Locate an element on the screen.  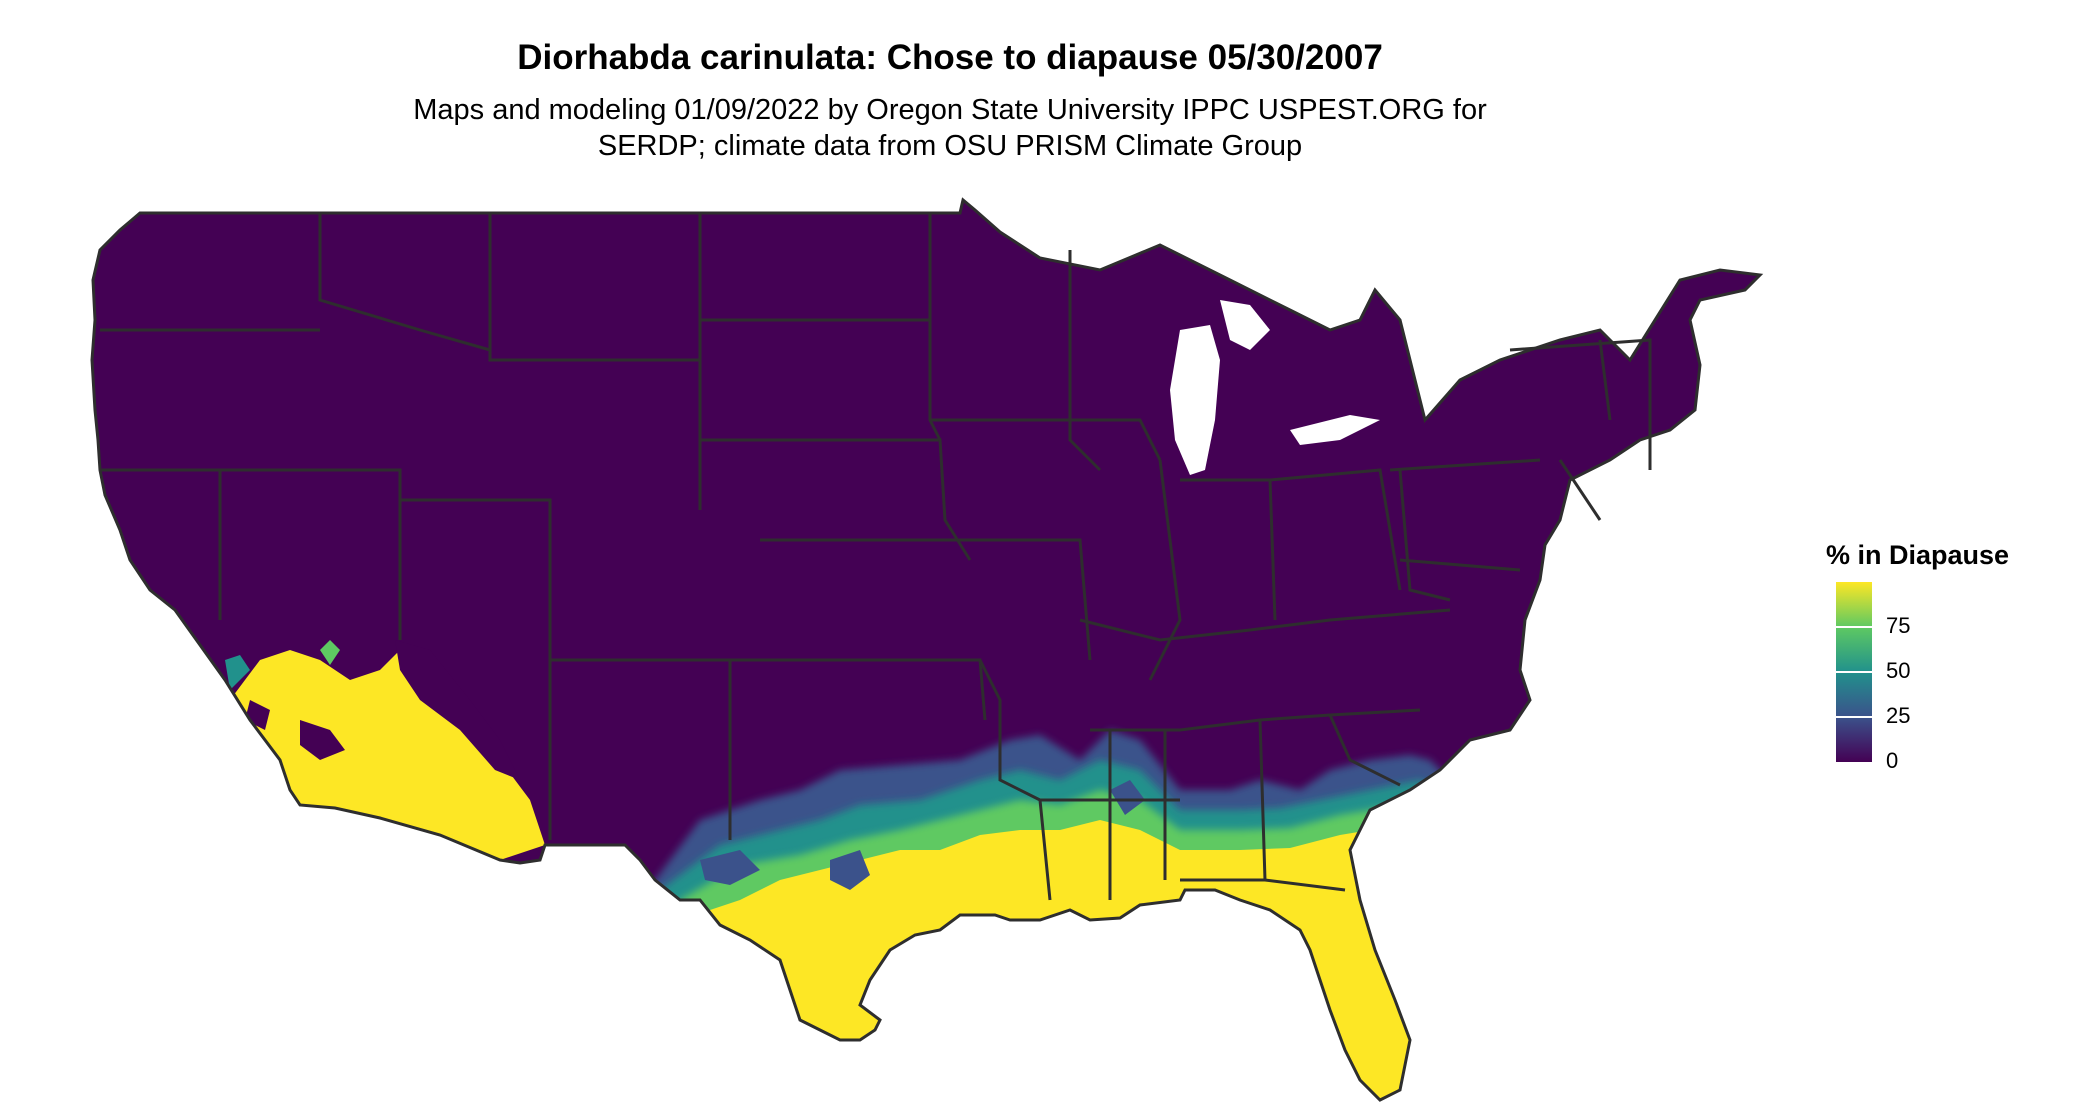
high-diapause-southwest is located at coordinates (387, 755).